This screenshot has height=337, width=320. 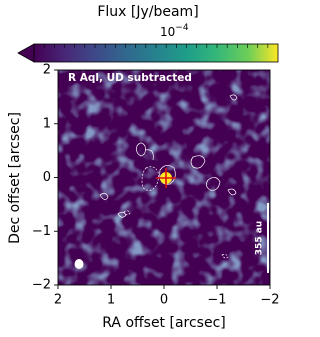 I want to click on annotation: R Aql, UD subtracted, so click(x=130, y=78).